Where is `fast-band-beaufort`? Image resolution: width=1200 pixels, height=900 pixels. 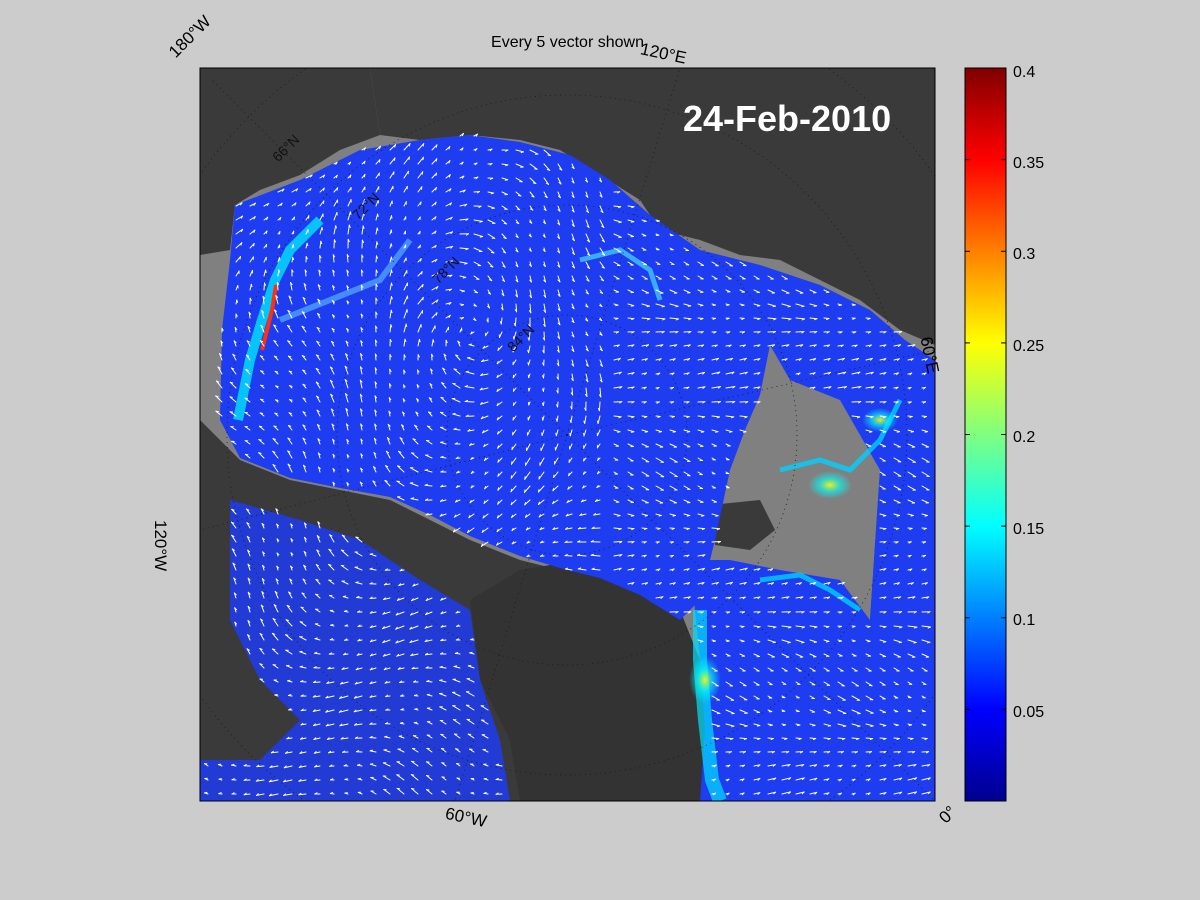
fast-band-beaufort is located at coordinates (345, 280).